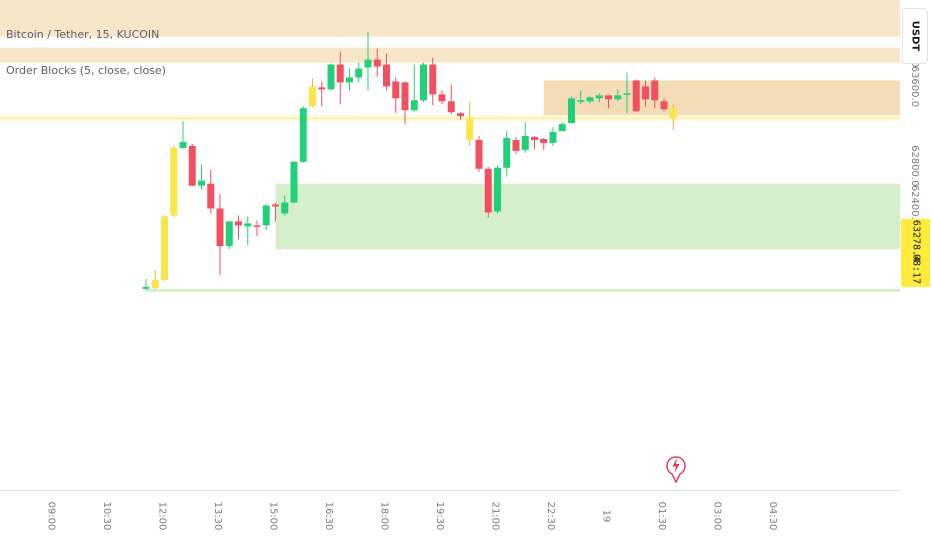  I want to click on time-tick-label: 03:00, so click(717, 516).